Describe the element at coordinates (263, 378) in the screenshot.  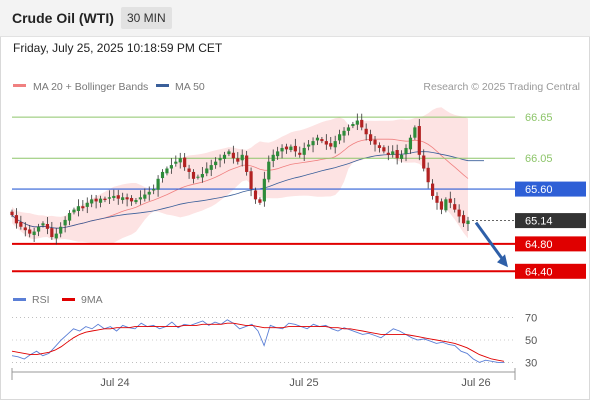
I see `time-axis: Jul 24 Jul 25 Jul 26` at that location.